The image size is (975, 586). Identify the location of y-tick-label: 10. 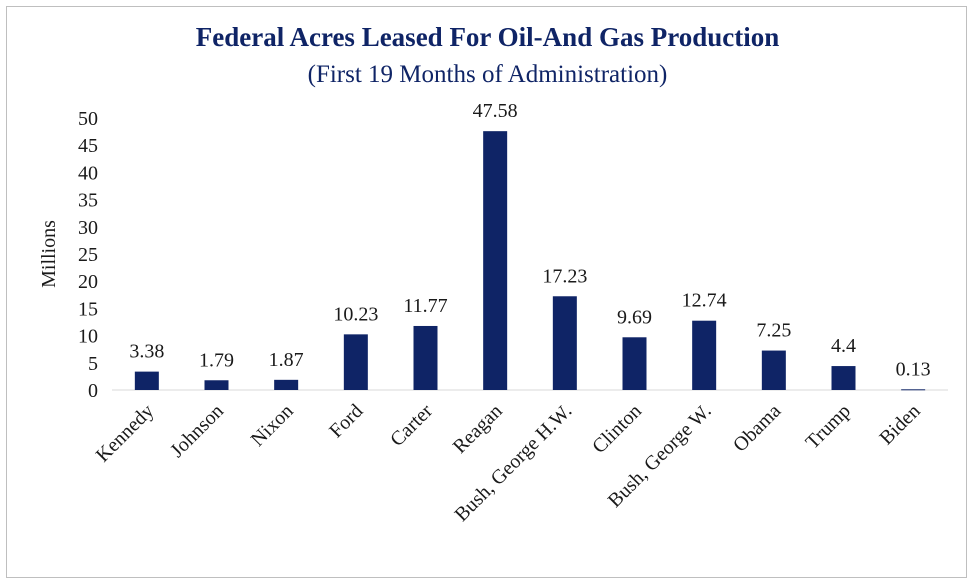
(88, 337).